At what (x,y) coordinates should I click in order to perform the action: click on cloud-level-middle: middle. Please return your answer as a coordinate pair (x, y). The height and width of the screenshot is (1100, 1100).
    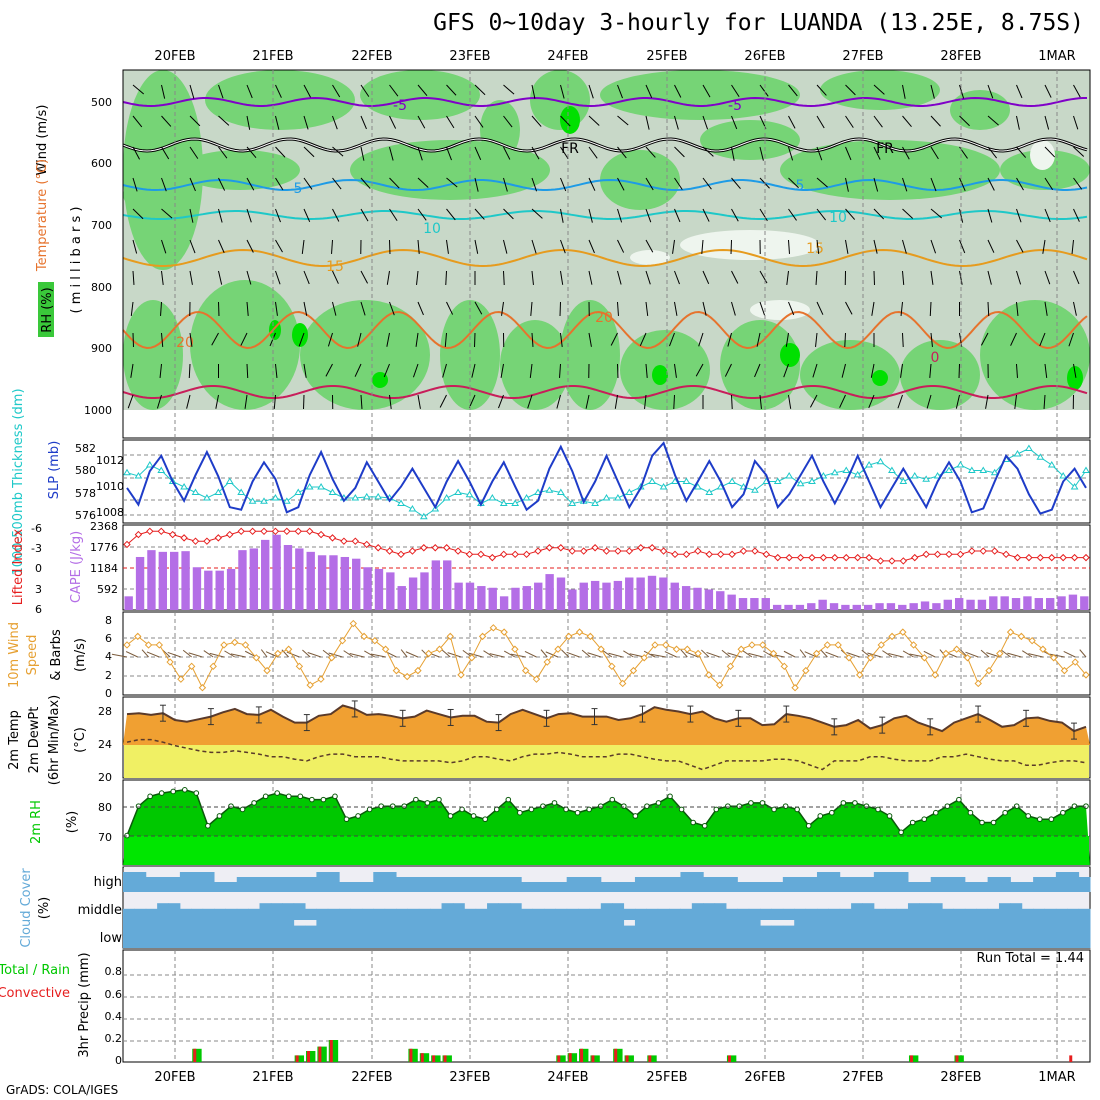
    Looking at the image, I should click on (100, 910).